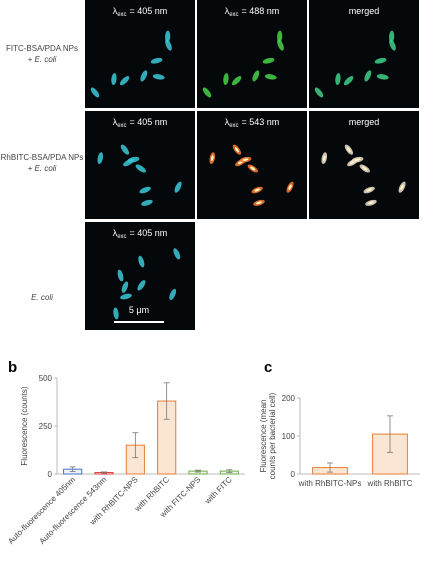 Image resolution: width=429 pixels, height=585 pixels. Describe the element at coordinates (268, 367) in the screenshot. I see `panel-label: c` at that location.